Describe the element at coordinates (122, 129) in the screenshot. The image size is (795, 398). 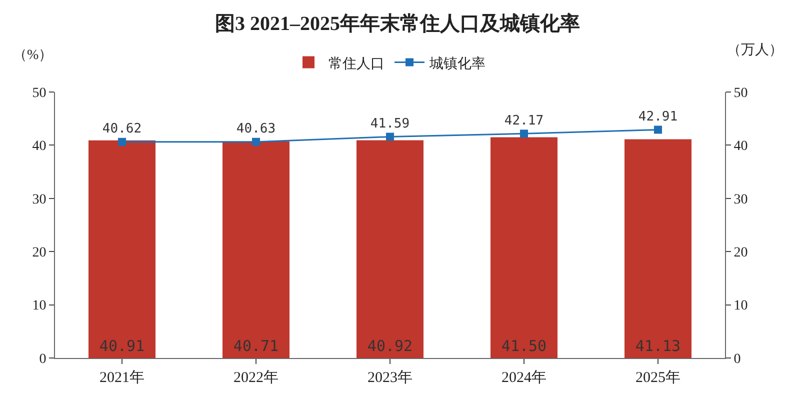
I see `data-label: 40.62` at that location.